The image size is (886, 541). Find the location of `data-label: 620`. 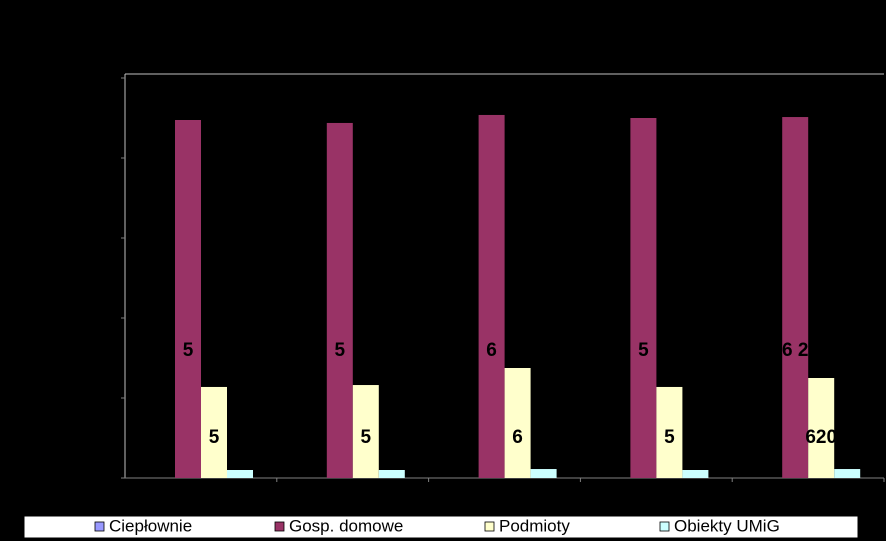

data-label: 620 is located at coordinates (821, 437).